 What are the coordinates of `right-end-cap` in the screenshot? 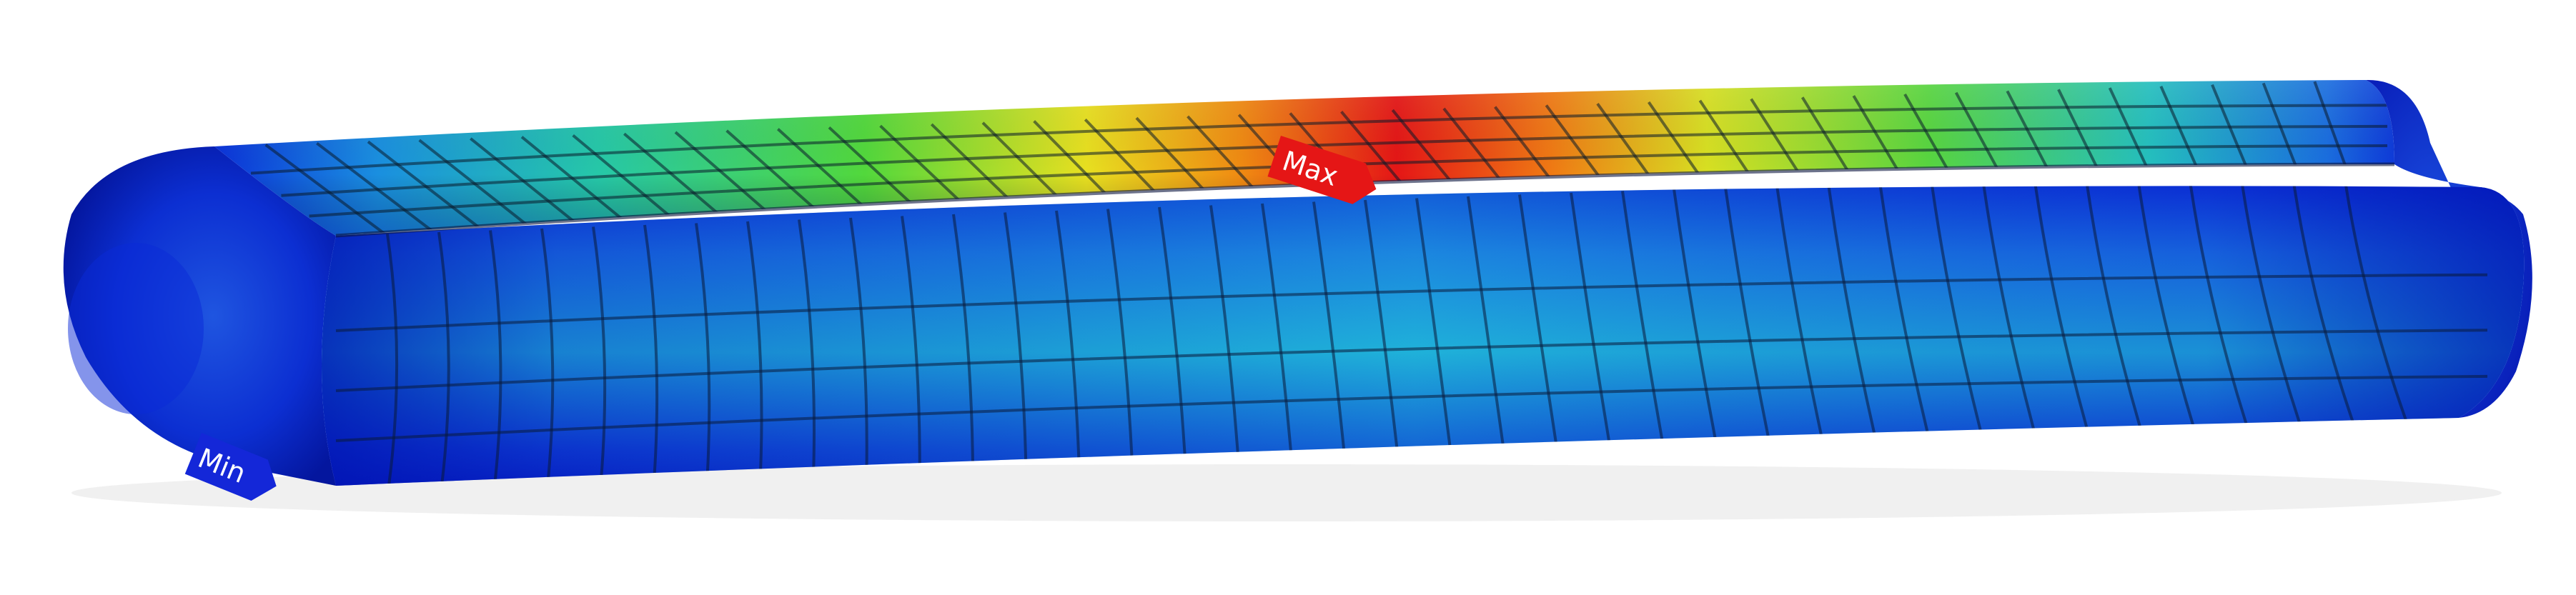 It's located at (2449, 249).